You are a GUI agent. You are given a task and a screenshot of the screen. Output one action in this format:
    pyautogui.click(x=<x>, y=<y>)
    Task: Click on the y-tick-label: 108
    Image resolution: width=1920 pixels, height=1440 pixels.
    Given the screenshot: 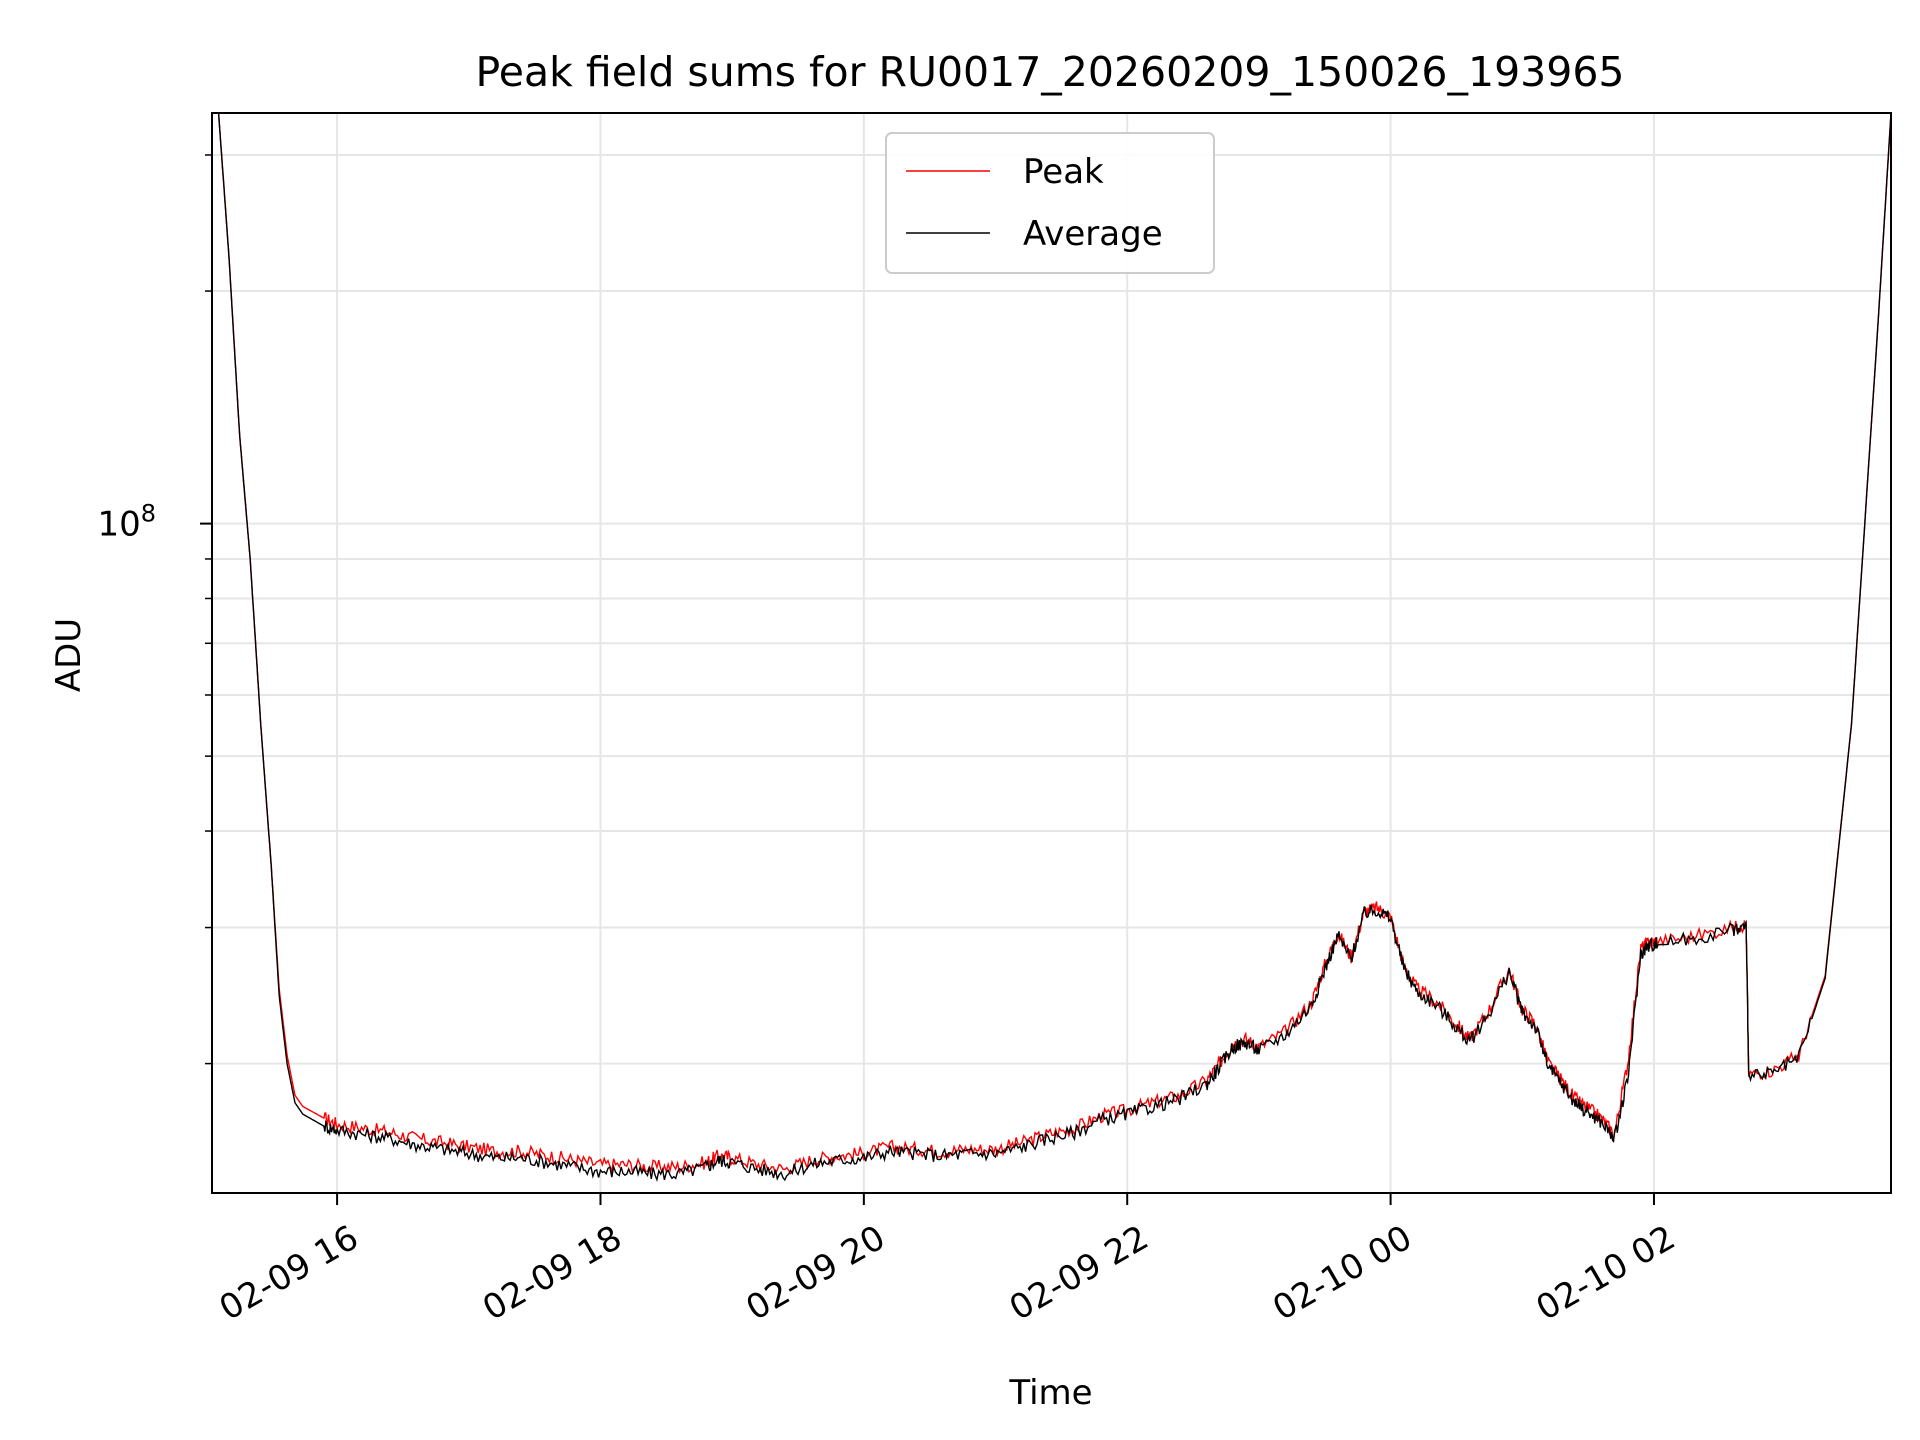 What is the action you would take?
    pyautogui.click(x=126, y=522)
    